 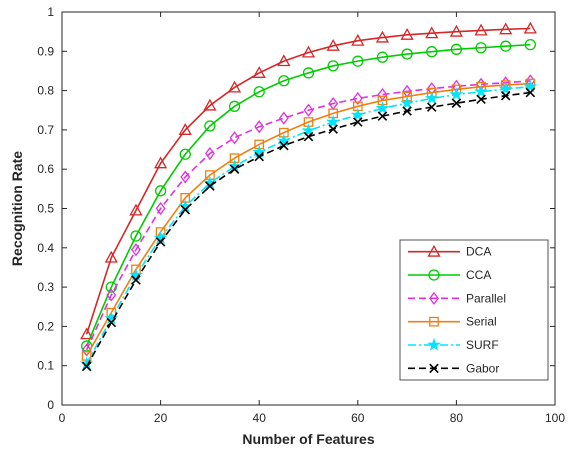 What do you see at coordinates (308, 439) in the screenshot?
I see `x-axis-label: Number of Features` at bounding box center [308, 439].